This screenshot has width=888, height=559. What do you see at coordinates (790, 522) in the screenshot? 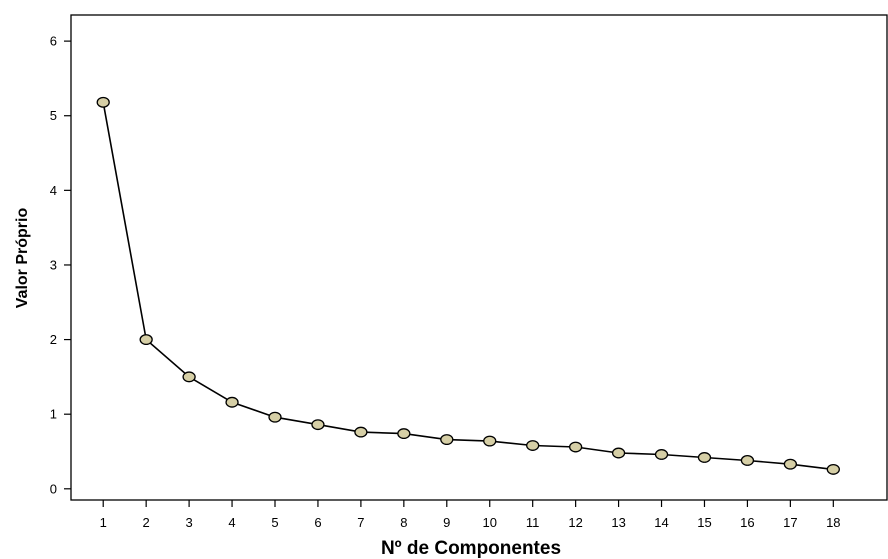
I see `x-tick-label: 17` at bounding box center [790, 522].